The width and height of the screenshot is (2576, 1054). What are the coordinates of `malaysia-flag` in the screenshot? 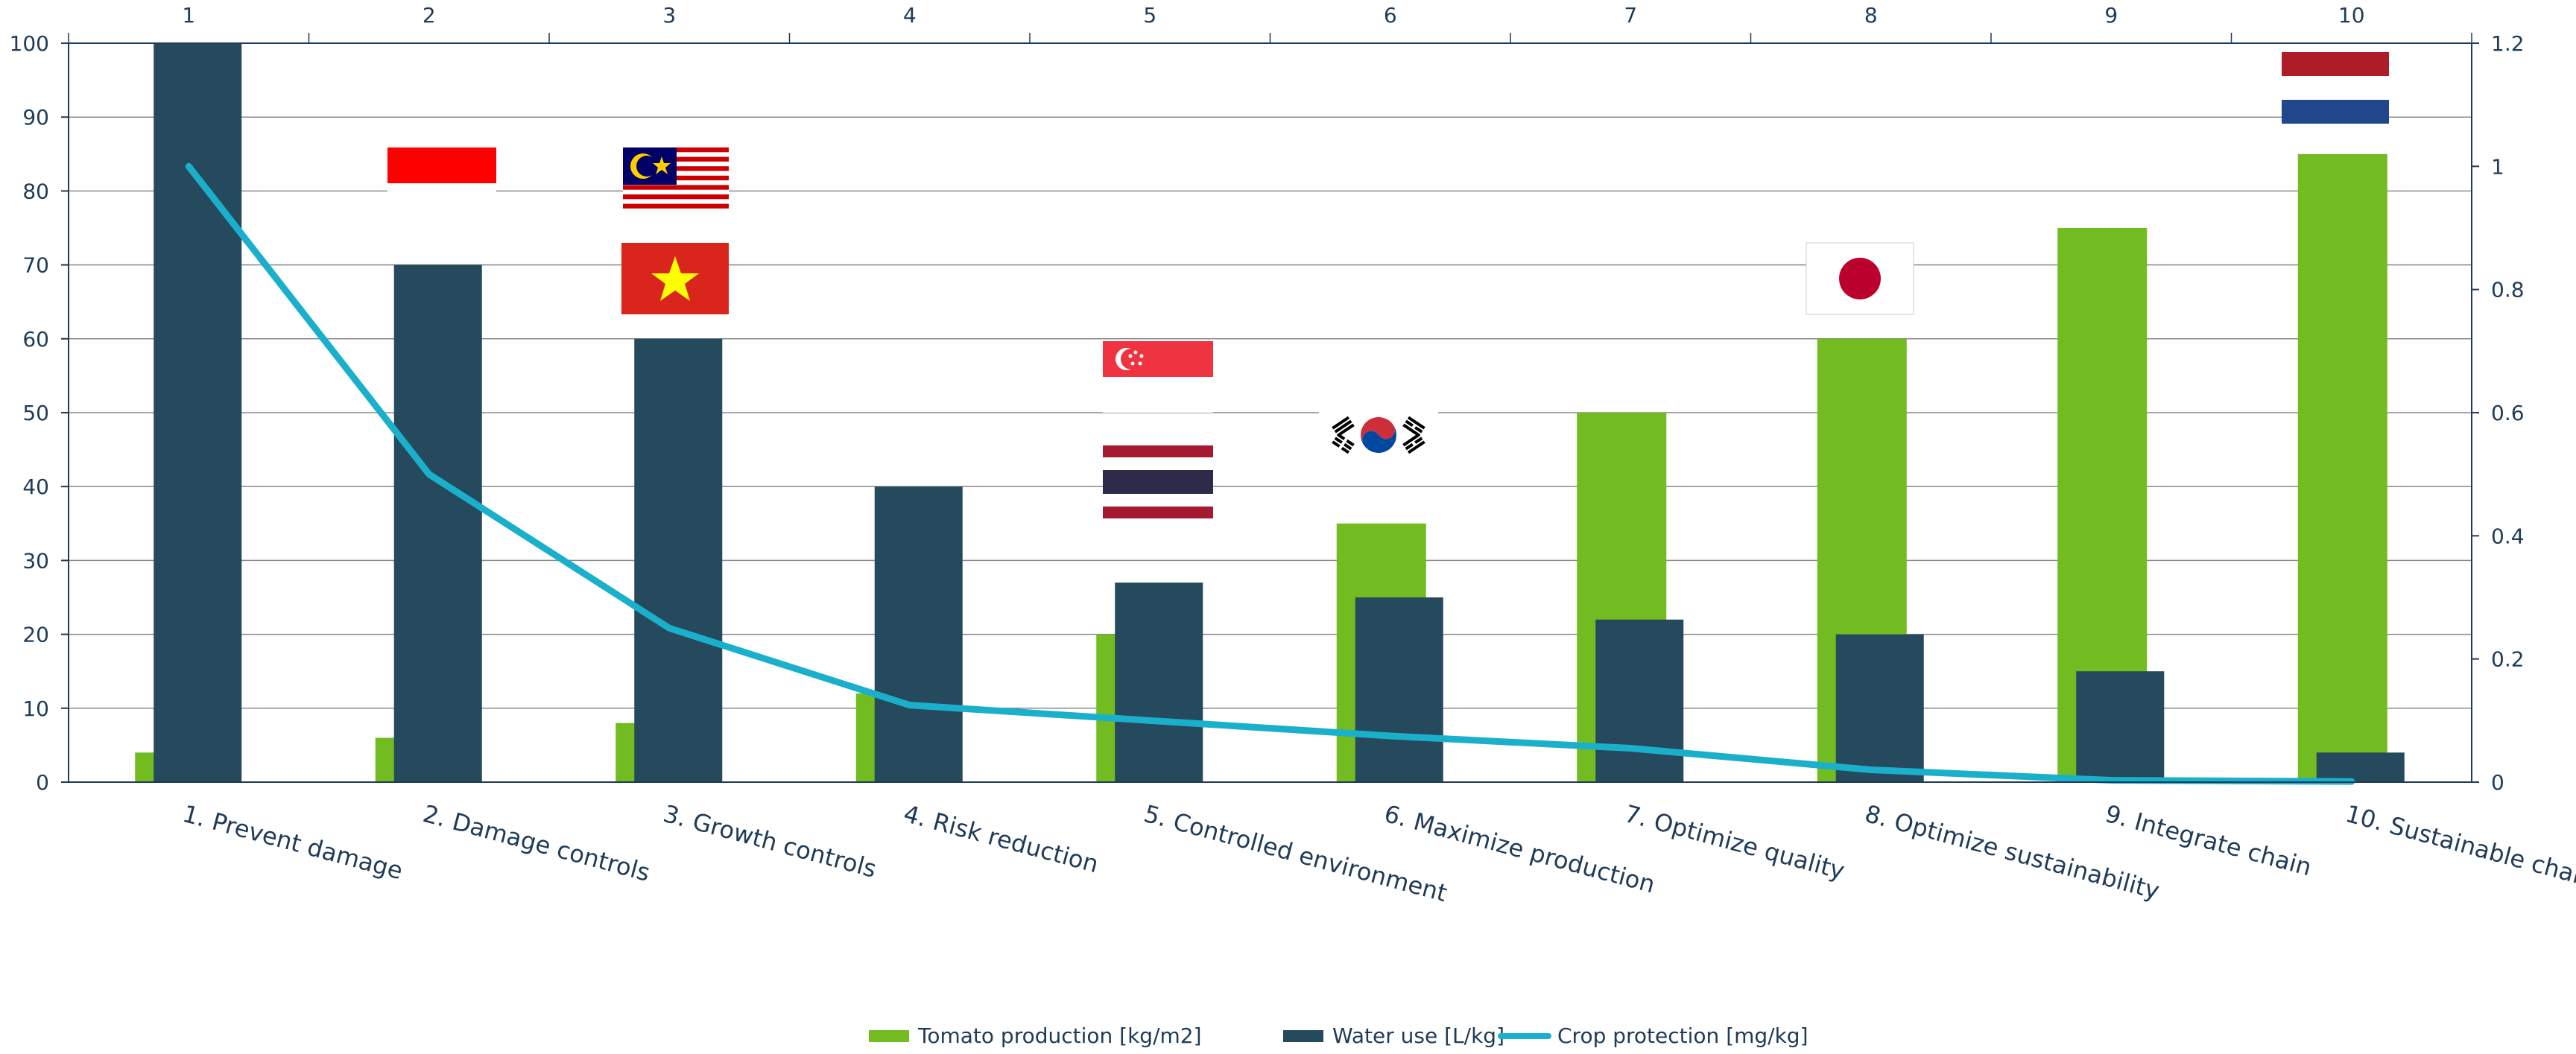 It's located at (676, 180).